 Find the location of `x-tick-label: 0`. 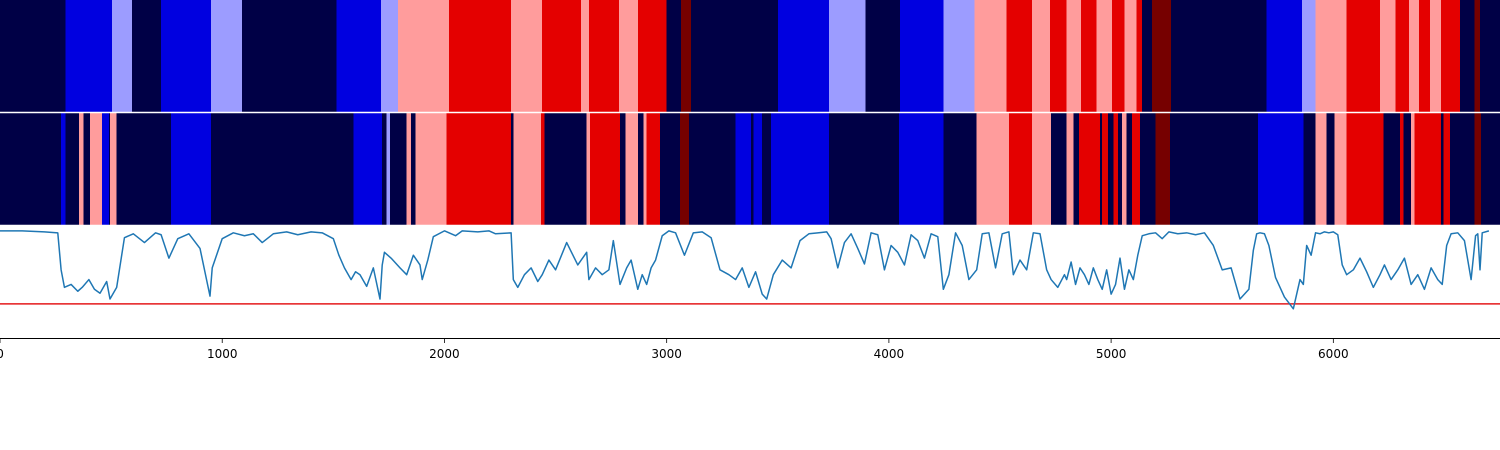

x-tick-label: 0 is located at coordinates (2, 354).